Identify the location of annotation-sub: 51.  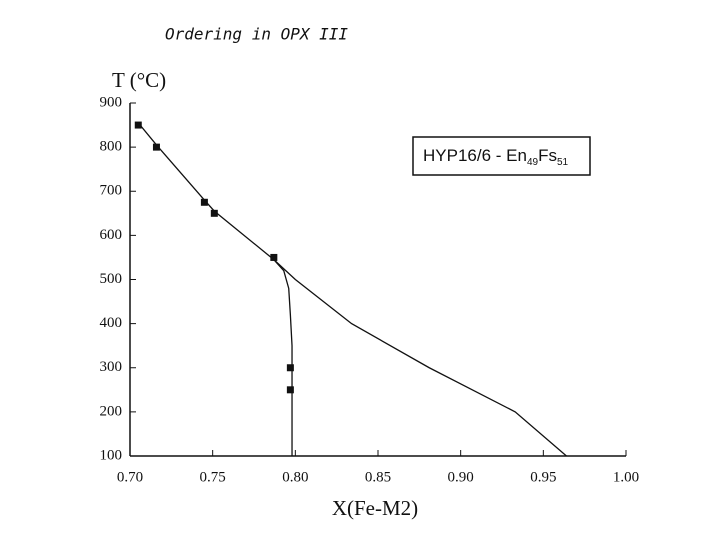
(563, 162).